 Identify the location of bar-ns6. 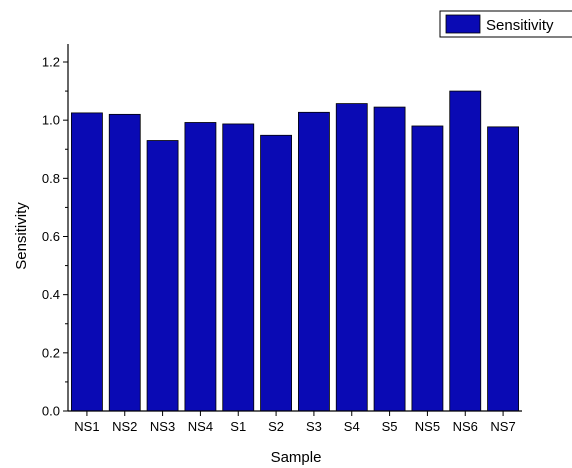
(465, 251).